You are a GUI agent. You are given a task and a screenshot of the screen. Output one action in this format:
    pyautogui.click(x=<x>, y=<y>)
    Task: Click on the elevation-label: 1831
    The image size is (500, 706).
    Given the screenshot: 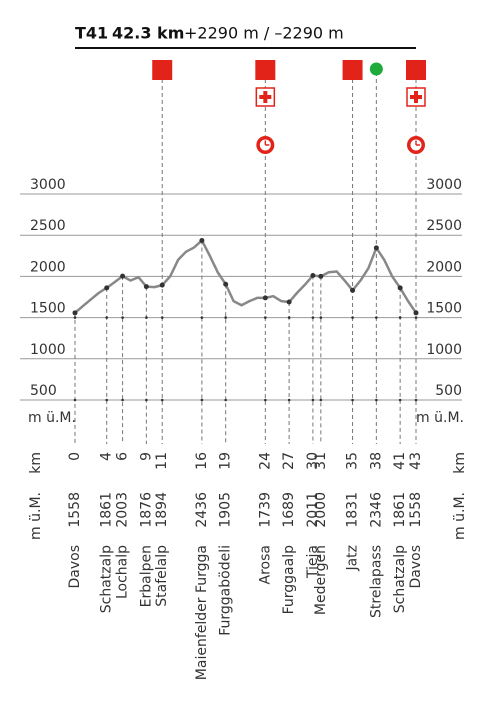 What is the action you would take?
    pyautogui.click(x=353, y=510)
    